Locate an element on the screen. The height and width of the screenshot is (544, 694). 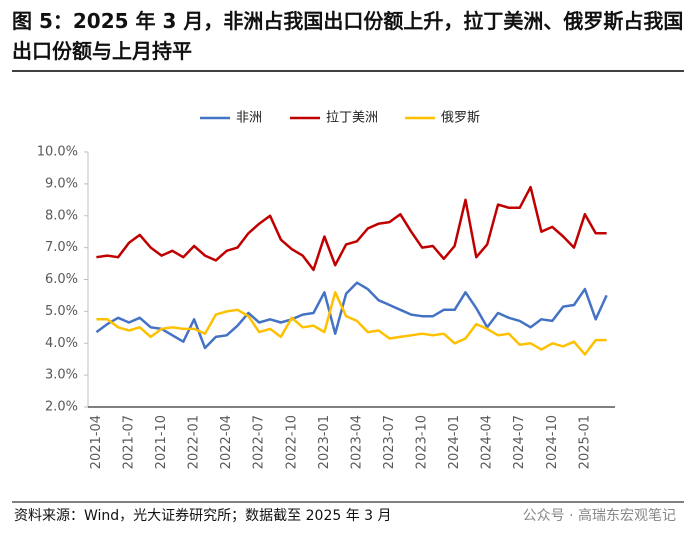
x-tick-label: 2024-04 is located at coordinates (487, 442).